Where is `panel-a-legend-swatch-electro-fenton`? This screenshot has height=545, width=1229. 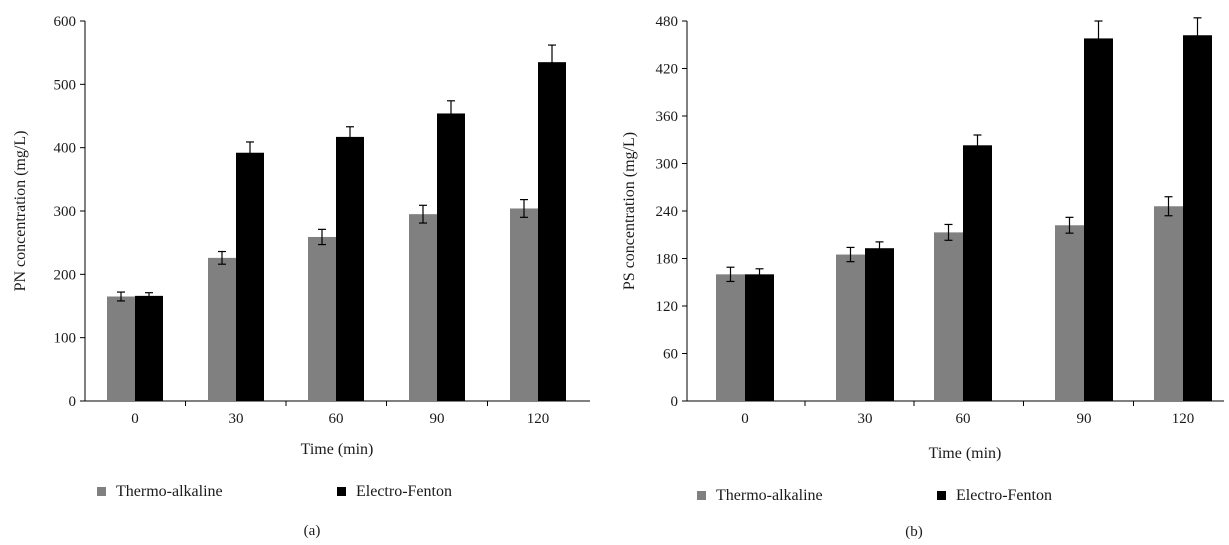 panel-a-legend-swatch-electro-fenton is located at coordinates (341, 491).